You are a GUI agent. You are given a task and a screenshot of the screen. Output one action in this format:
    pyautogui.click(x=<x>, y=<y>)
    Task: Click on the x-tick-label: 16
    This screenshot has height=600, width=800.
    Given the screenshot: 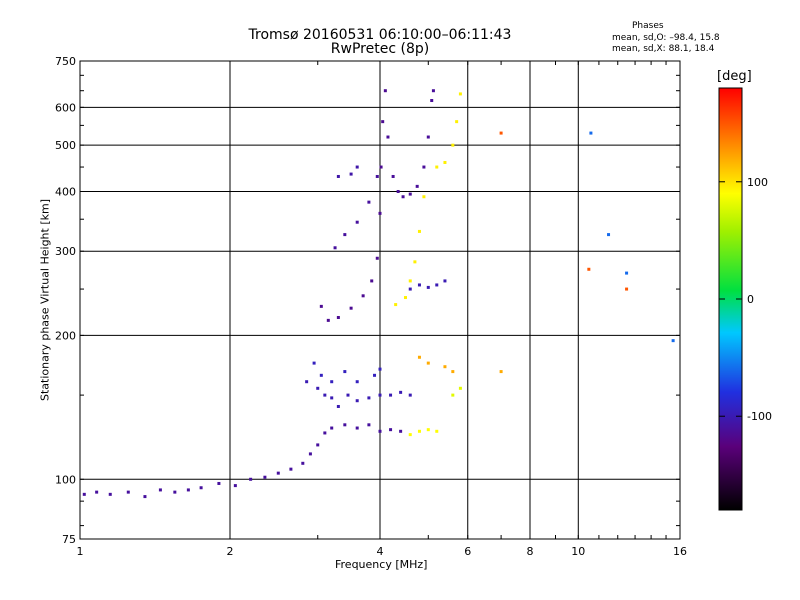 What is the action you would take?
    pyautogui.click(x=680, y=551)
    